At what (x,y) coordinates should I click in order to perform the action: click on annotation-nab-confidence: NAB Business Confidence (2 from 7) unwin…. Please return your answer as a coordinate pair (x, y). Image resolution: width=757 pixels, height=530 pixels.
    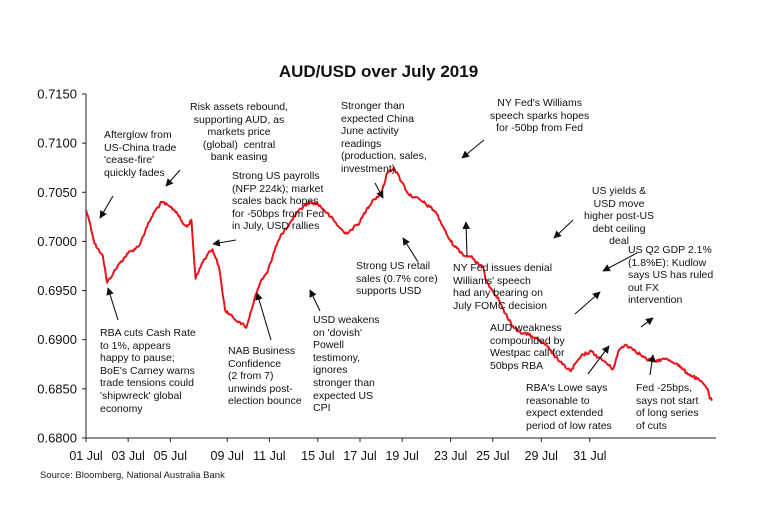
    Looking at the image, I should click on (265, 376).